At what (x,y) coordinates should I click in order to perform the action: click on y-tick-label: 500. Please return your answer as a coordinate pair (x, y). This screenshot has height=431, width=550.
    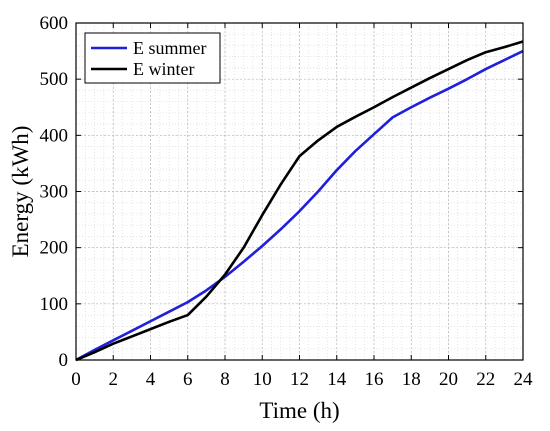
    Looking at the image, I should click on (54, 79).